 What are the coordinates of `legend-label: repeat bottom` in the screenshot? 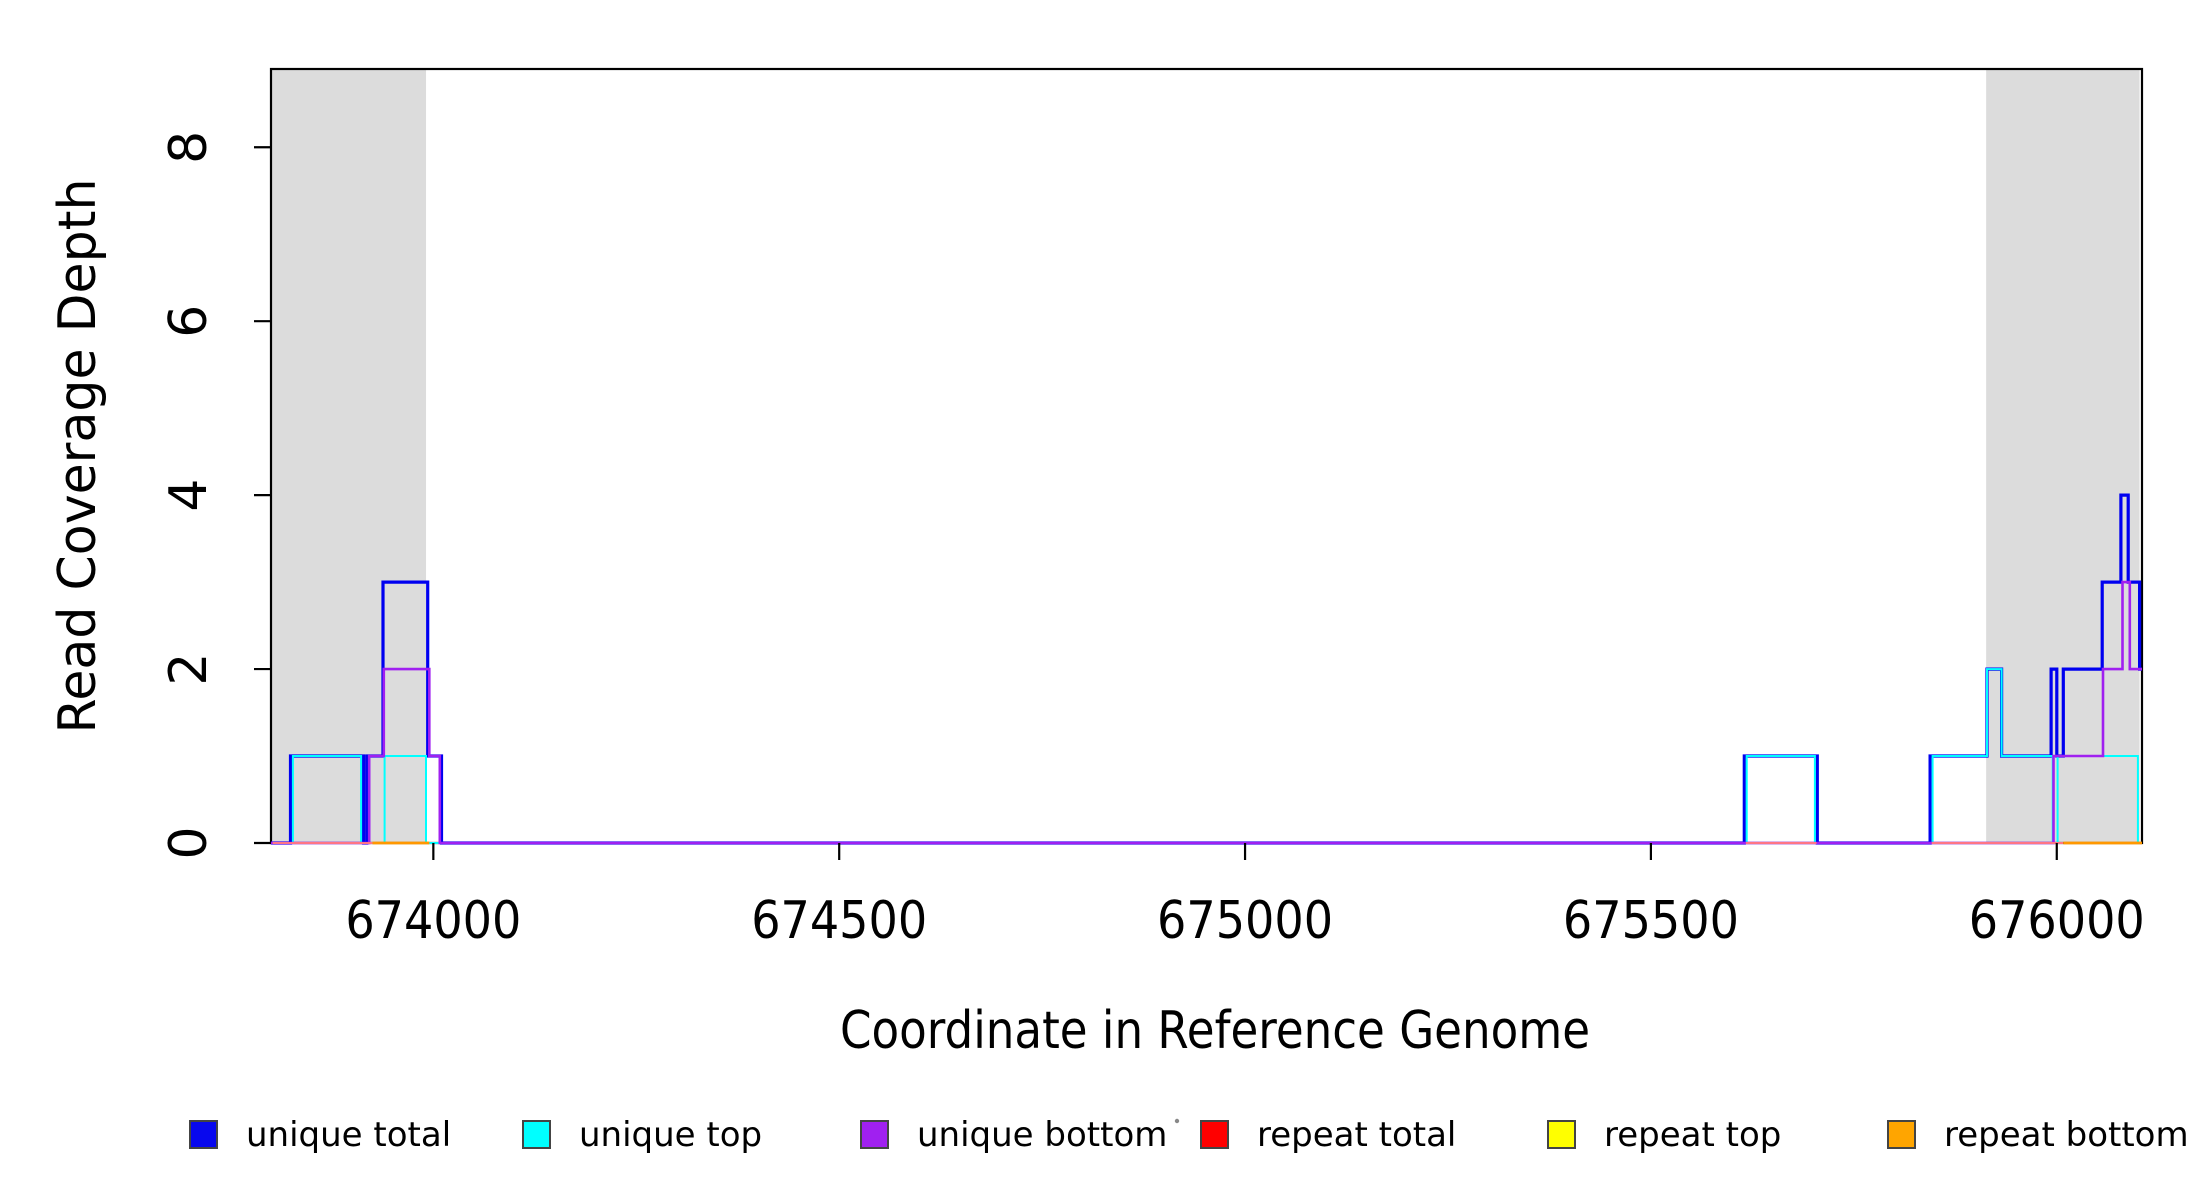 It's located at (2066, 1135).